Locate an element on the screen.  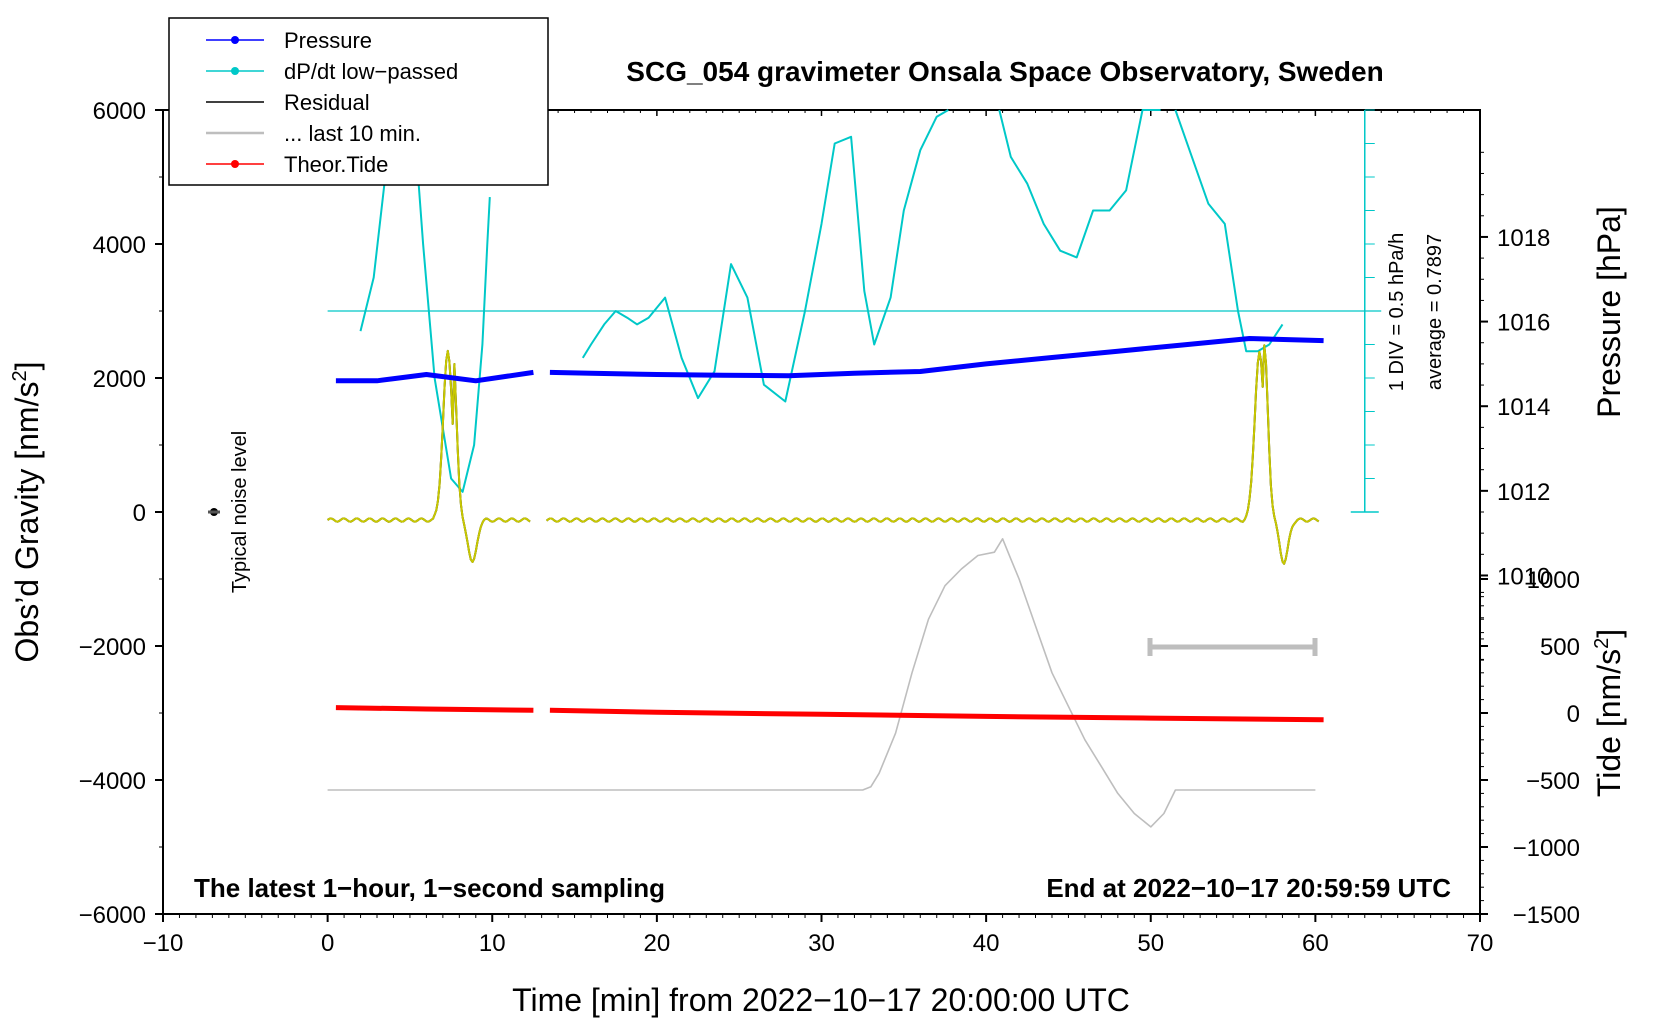
y-tick-label-4: 2000 is located at coordinates (119, 379).